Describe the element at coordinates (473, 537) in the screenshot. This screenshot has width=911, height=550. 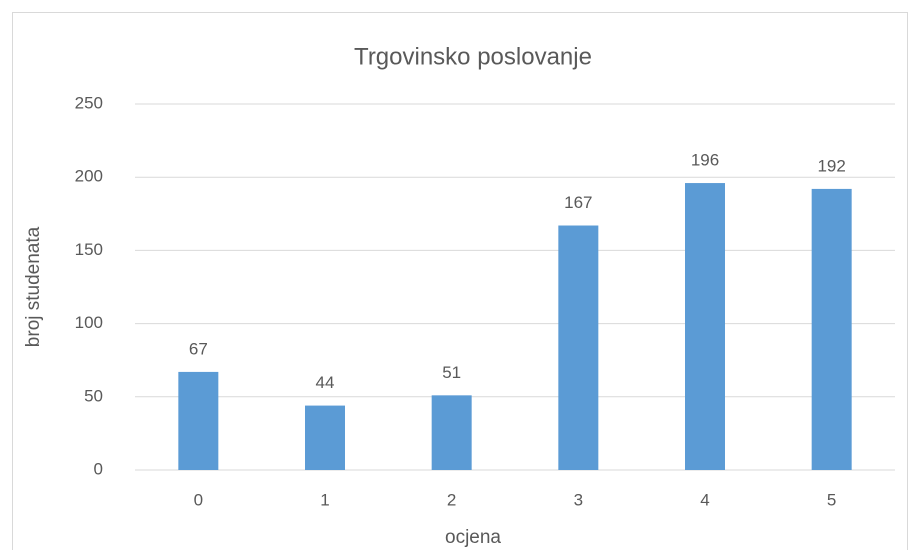
I see `x-axis-label: ocjena` at that location.